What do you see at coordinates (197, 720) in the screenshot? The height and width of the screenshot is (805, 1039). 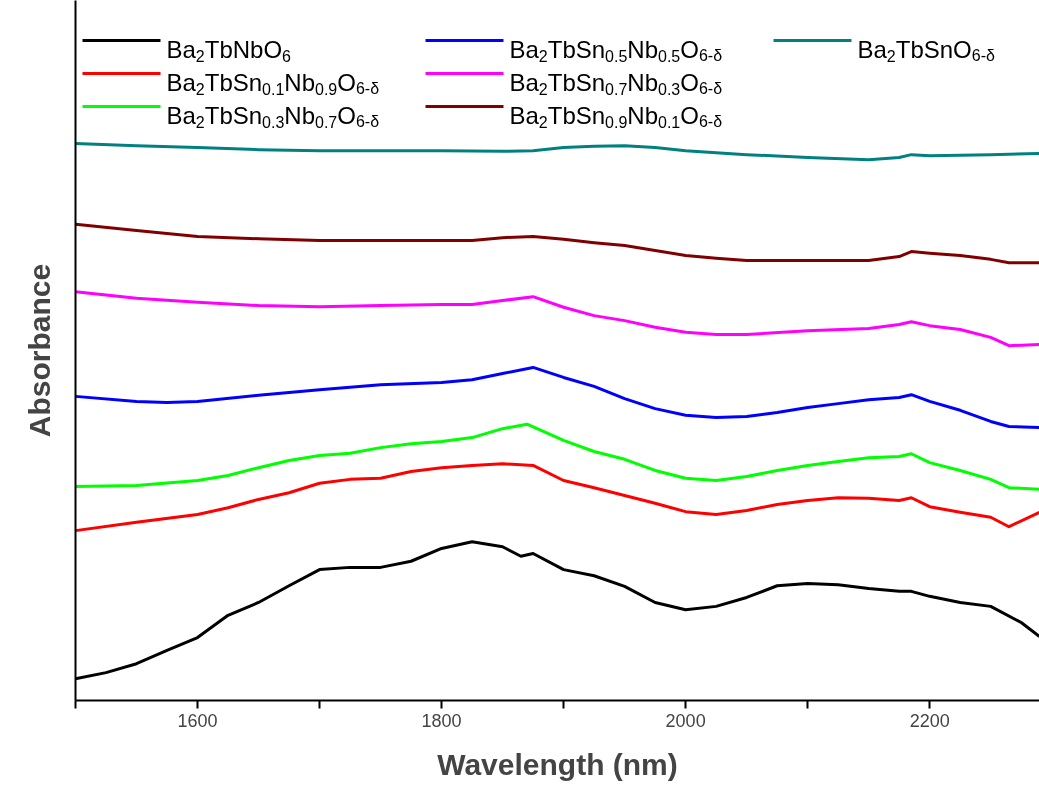 I see `x-tick-label: 1600` at bounding box center [197, 720].